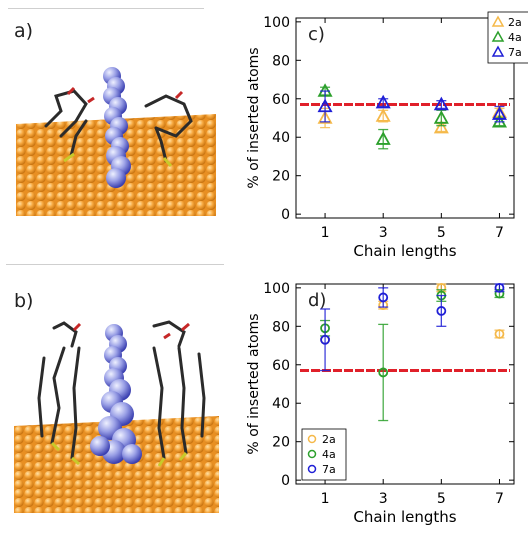  Describe the element at coordinates (316, 34) in the screenshot. I see `chart-panel-label: c)` at that location.